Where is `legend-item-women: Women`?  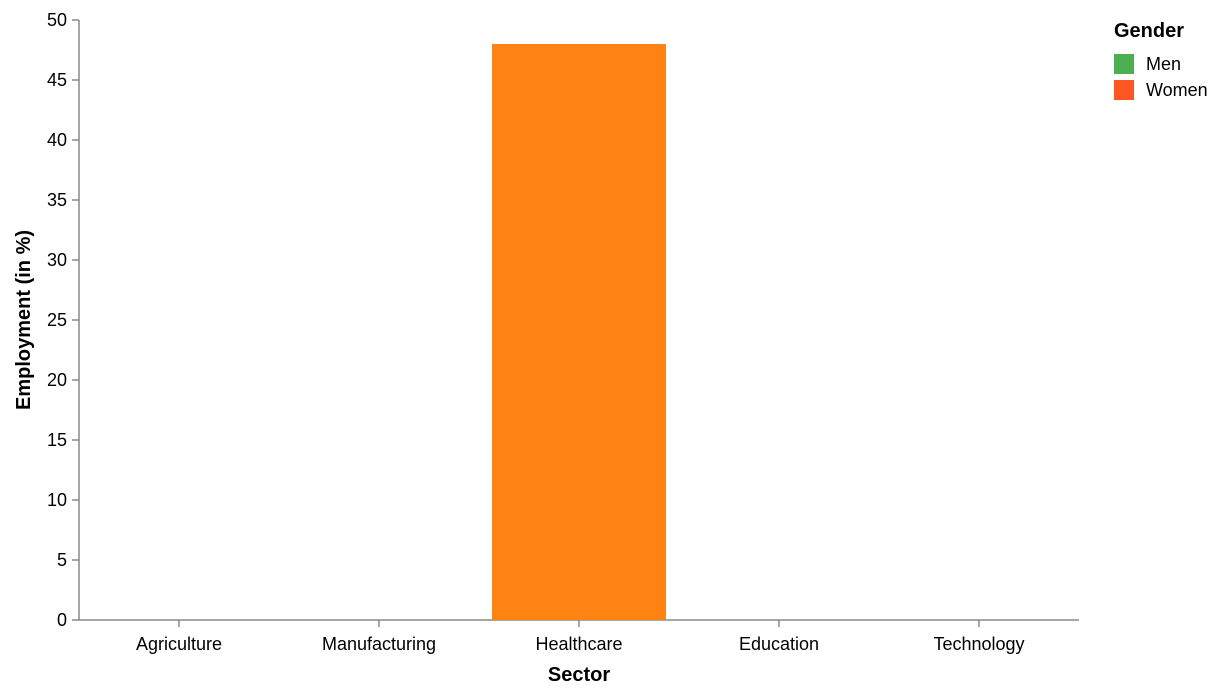
legend-item-women: Women is located at coordinates (1161, 90).